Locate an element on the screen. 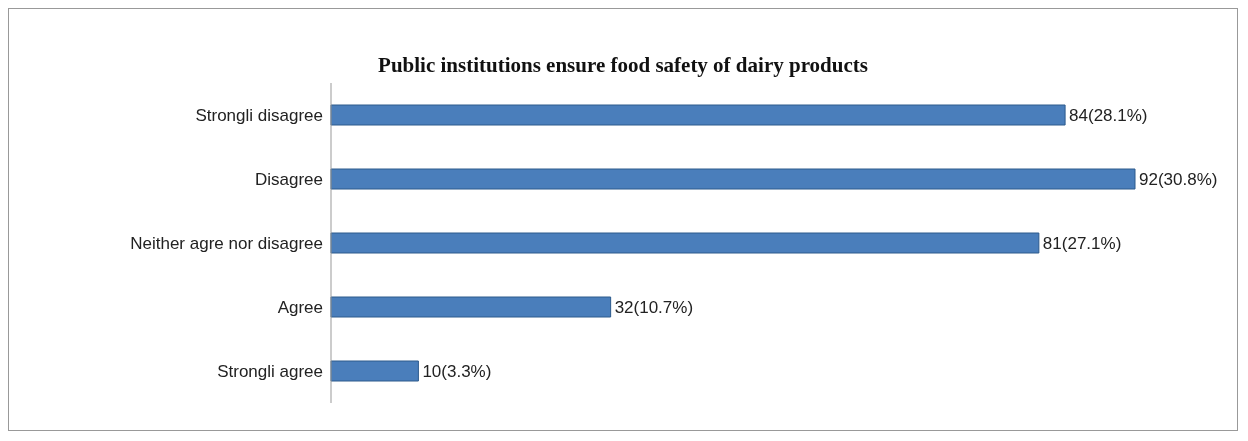 This screenshot has width=1248, height=441. y-tick-label: Strongli agree is located at coordinates (270, 372).